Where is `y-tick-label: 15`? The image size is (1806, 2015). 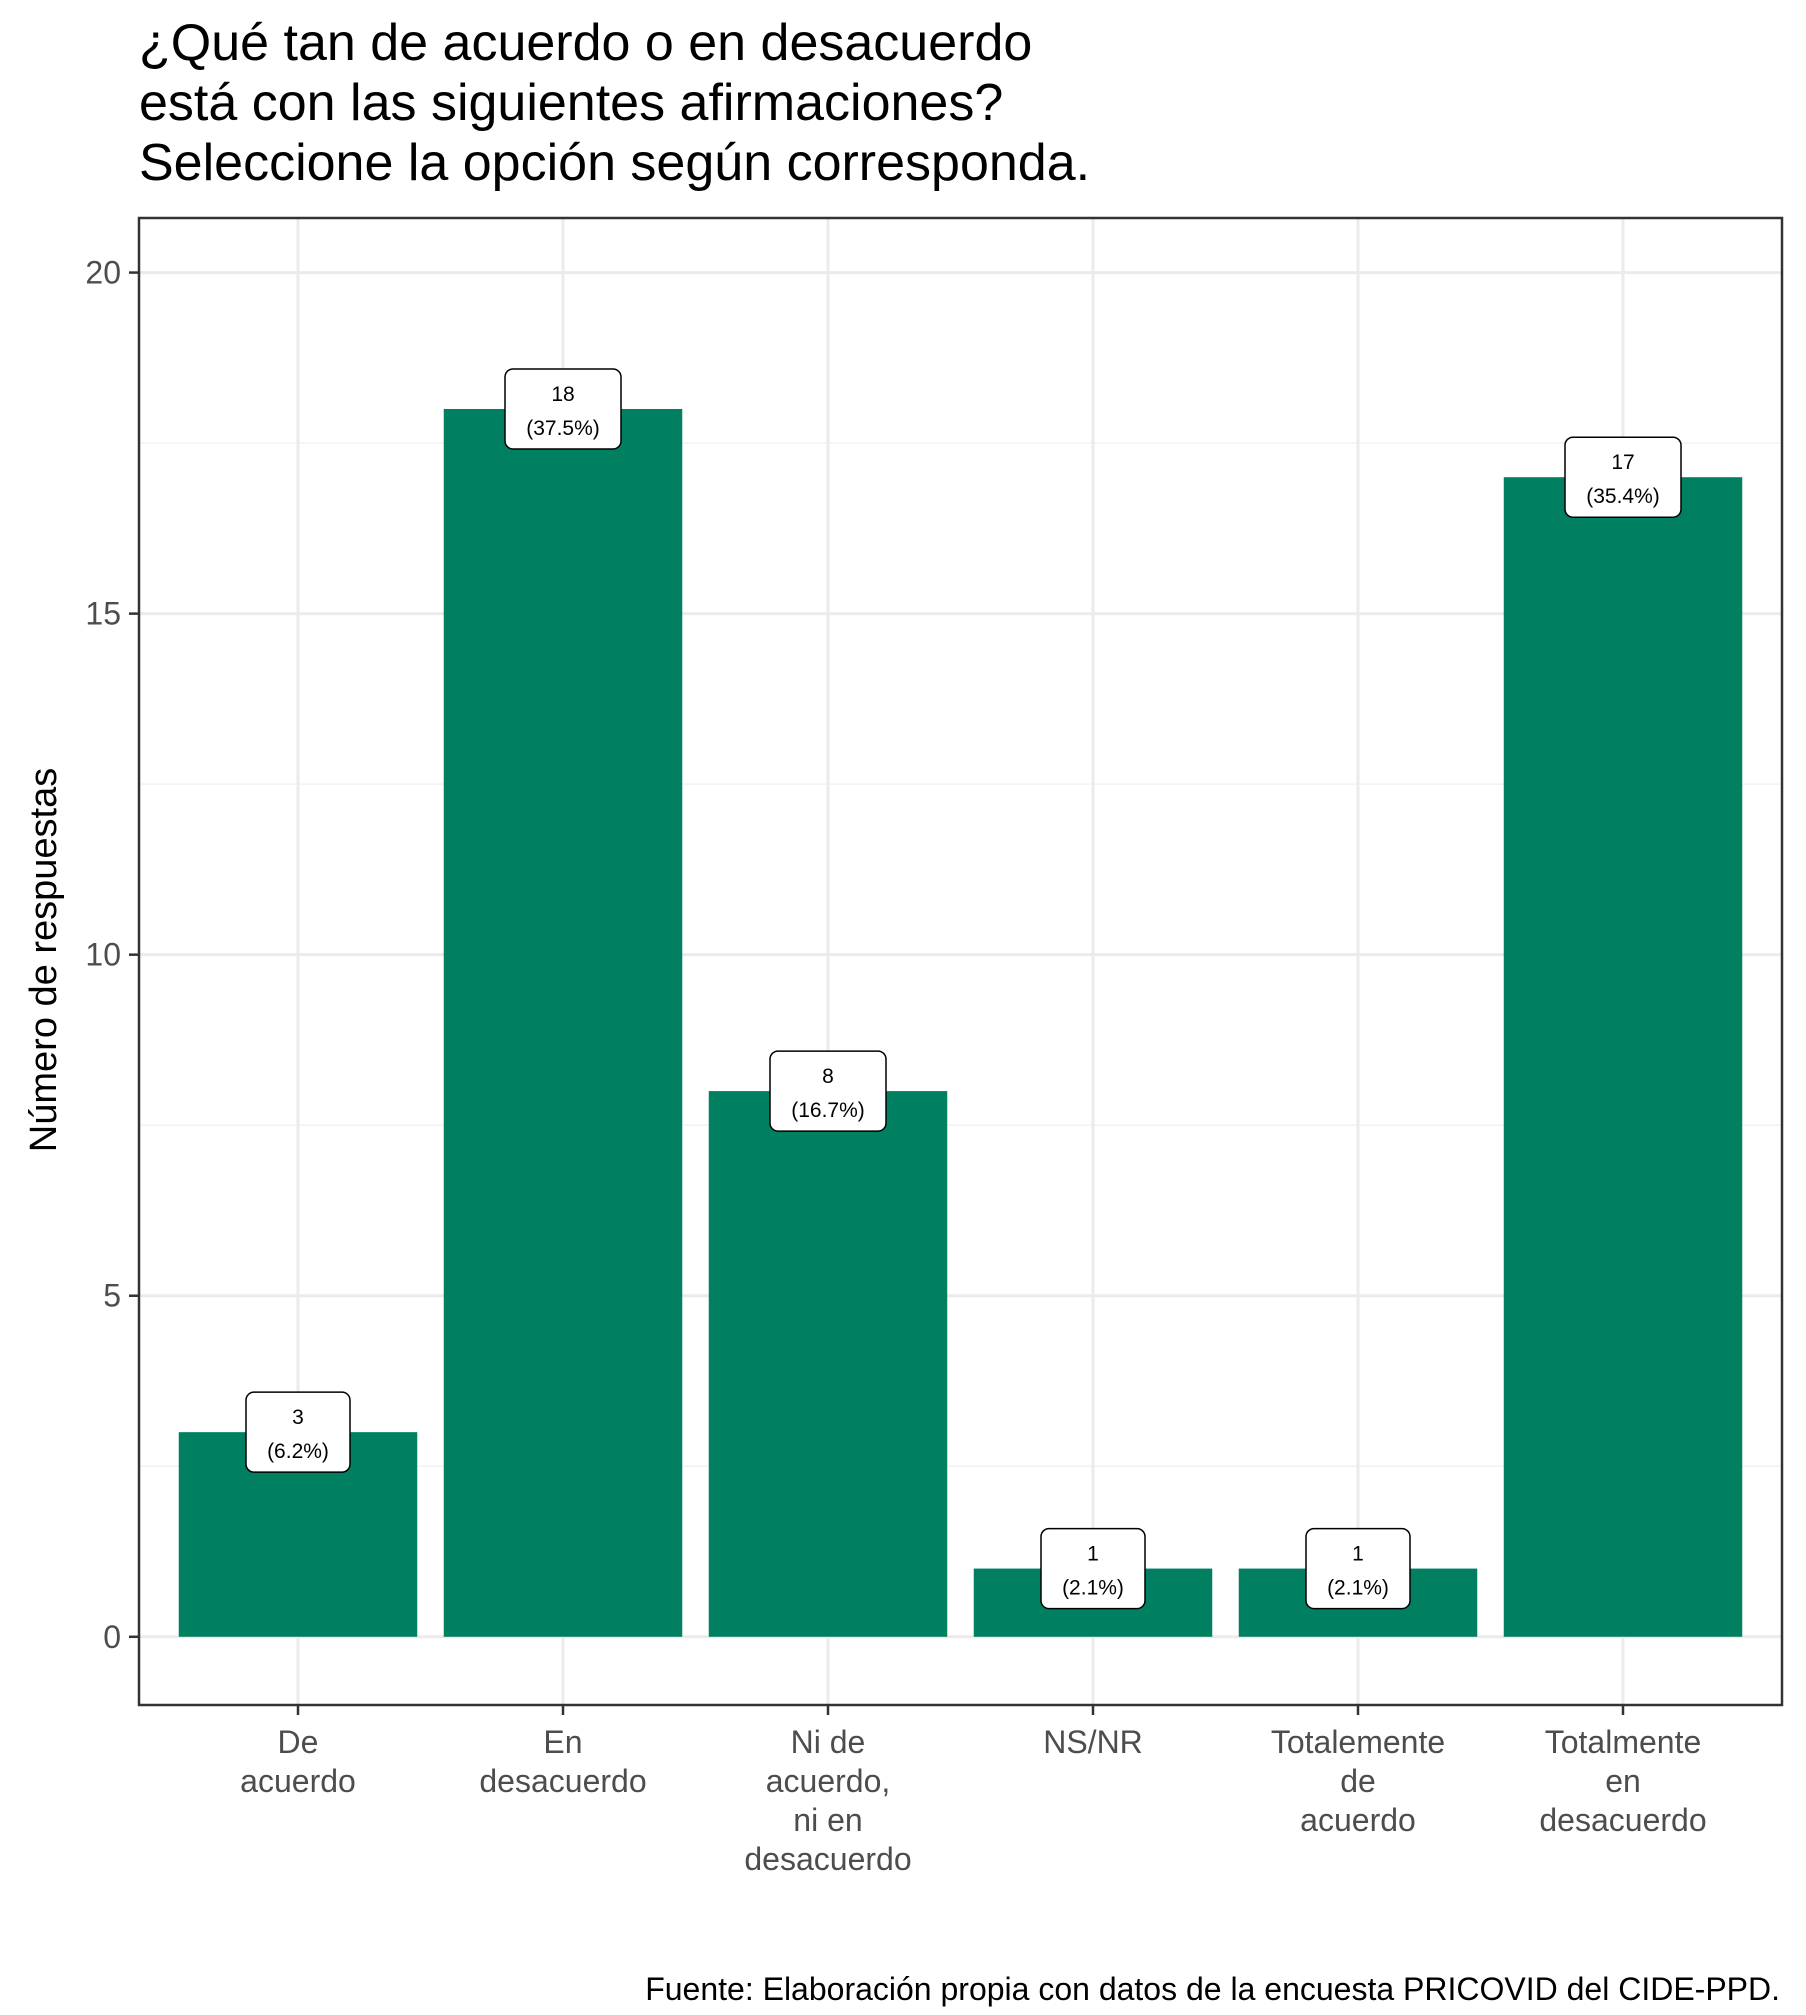
y-tick-label: 15 is located at coordinates (103, 614).